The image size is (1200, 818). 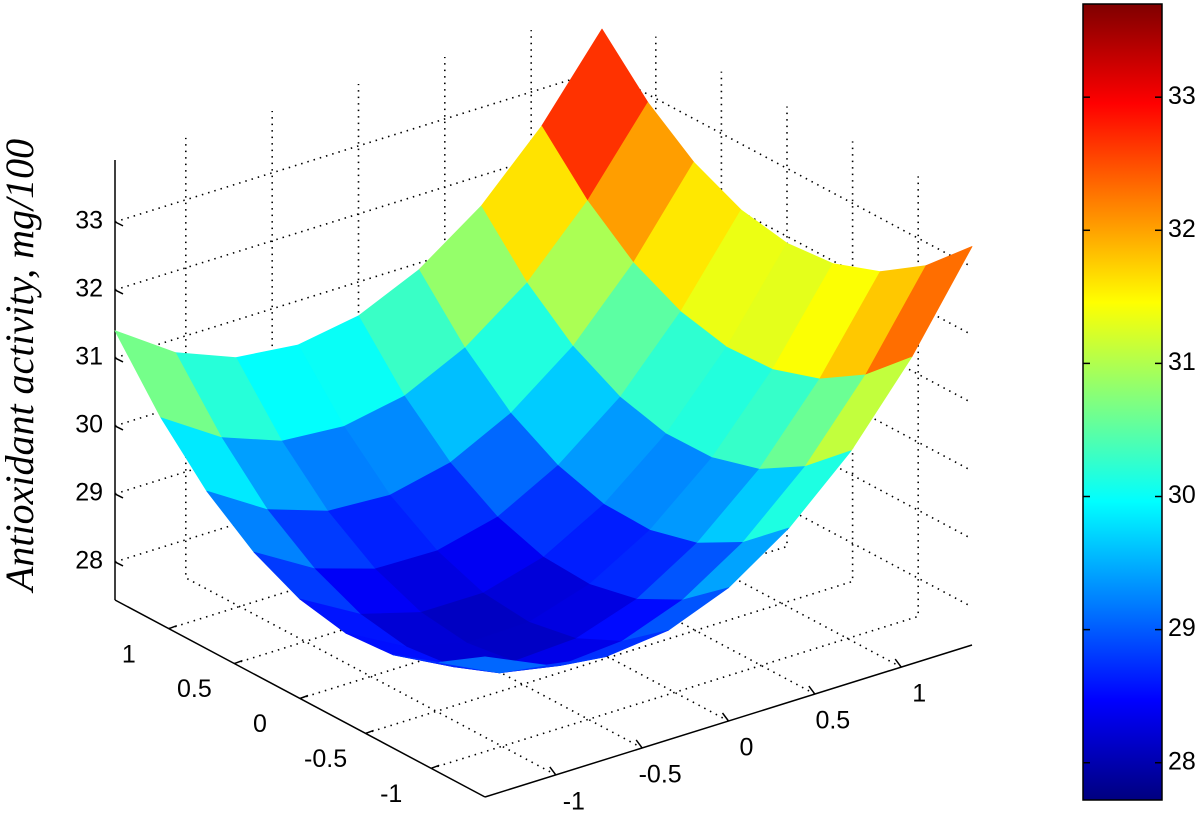 I want to click on colorbar-tick-label: 28, so click(x=1182, y=761).